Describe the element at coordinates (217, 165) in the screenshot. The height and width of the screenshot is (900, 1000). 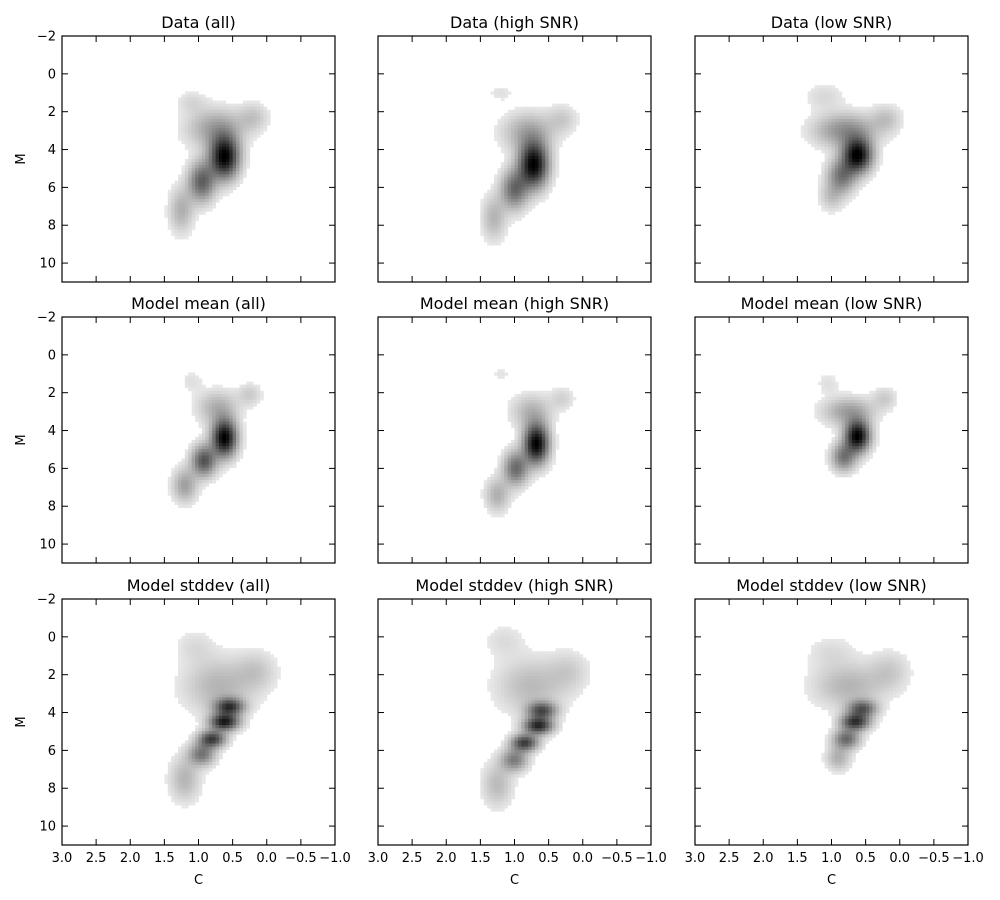
I see `heatmap-cells` at that location.